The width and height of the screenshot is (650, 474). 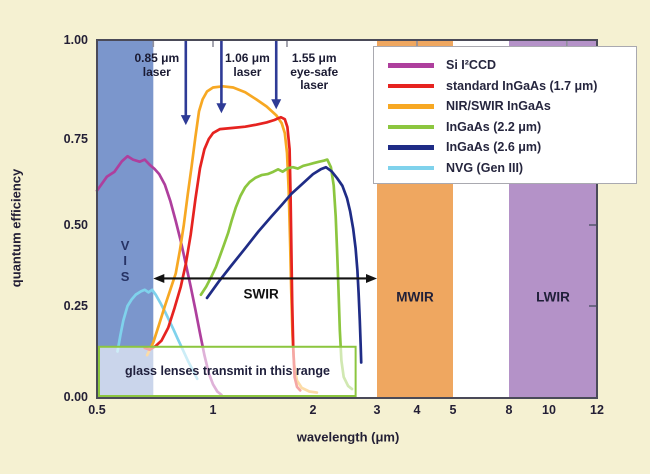 I want to click on swir-arrowhead-left, so click(x=159, y=278).